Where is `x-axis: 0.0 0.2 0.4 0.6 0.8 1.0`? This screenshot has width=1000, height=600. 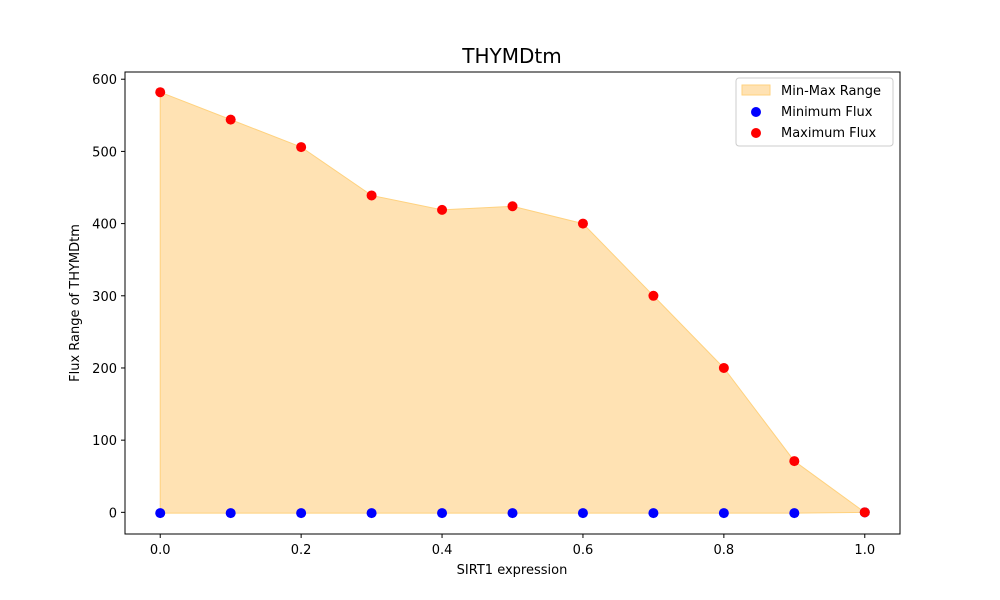 x-axis: 0.0 0.2 0.4 0.6 0.8 1.0 is located at coordinates (512, 546).